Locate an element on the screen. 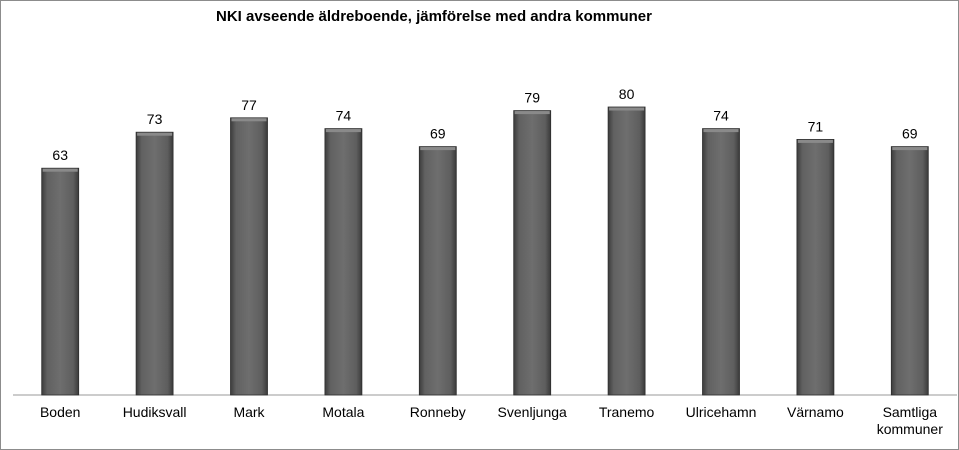 Image resolution: width=959 pixels, height=450 pixels. data-label: 63 is located at coordinates (60, 155).